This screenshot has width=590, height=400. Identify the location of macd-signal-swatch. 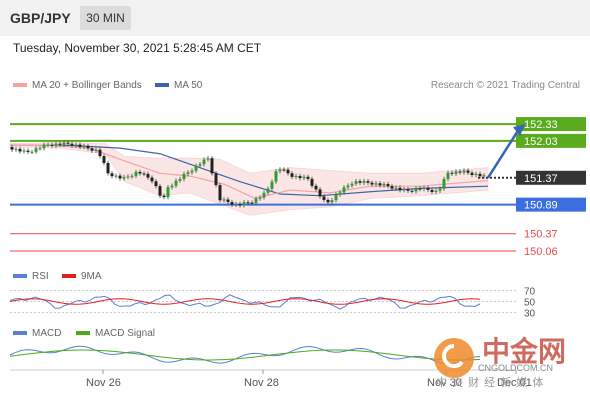
(83, 333).